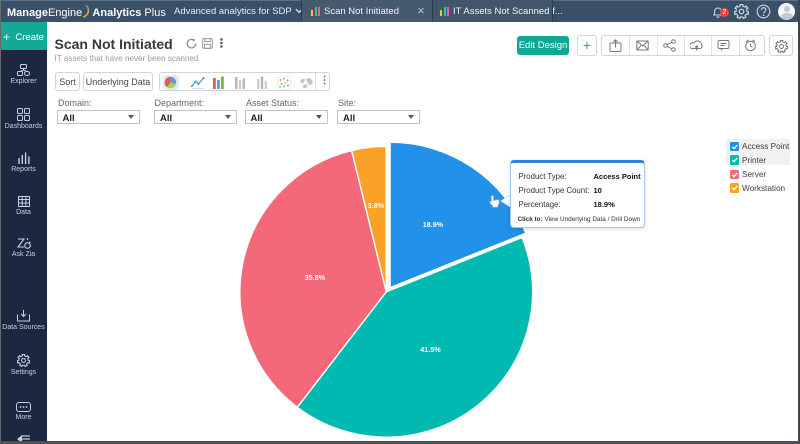 The height and width of the screenshot is (444, 800). Describe the element at coordinates (315, 277) in the screenshot. I see `svg-text: 35.8%` at that location.